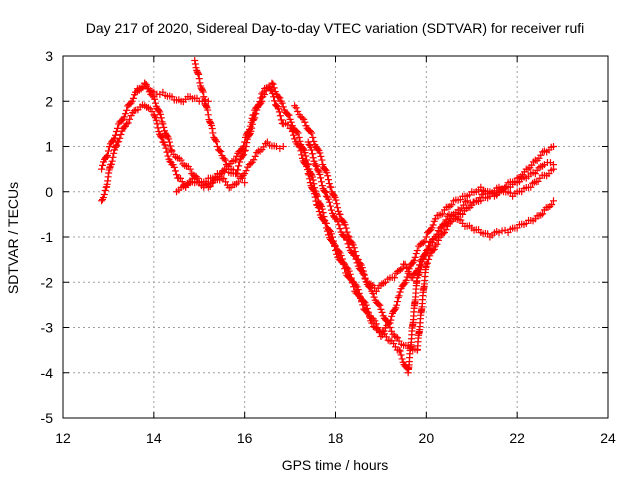 Image resolution: width=640 pixels, height=480 pixels. I want to click on x-tick-label: 16, so click(245, 438).